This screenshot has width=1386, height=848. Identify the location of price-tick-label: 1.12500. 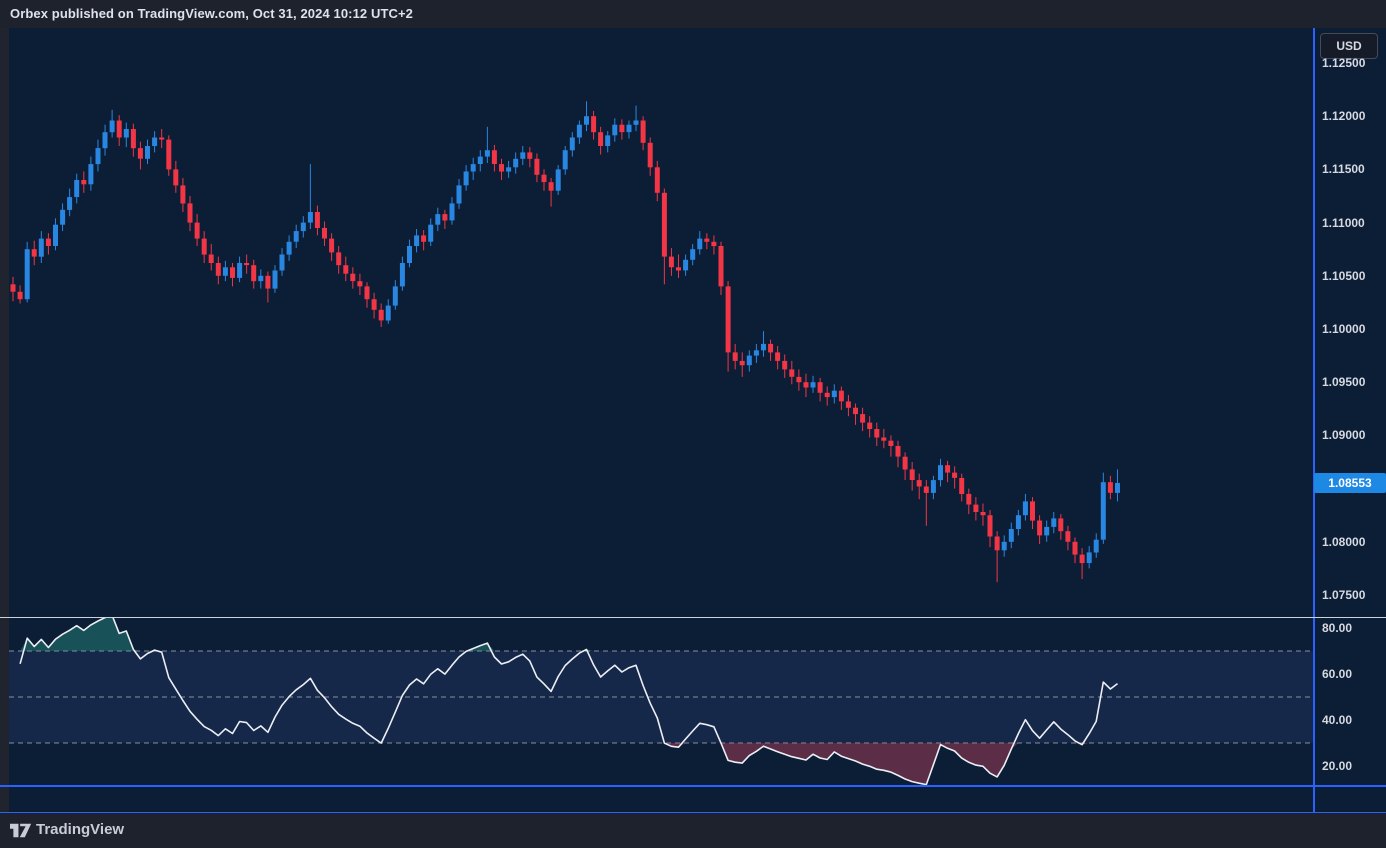
(1344, 63).